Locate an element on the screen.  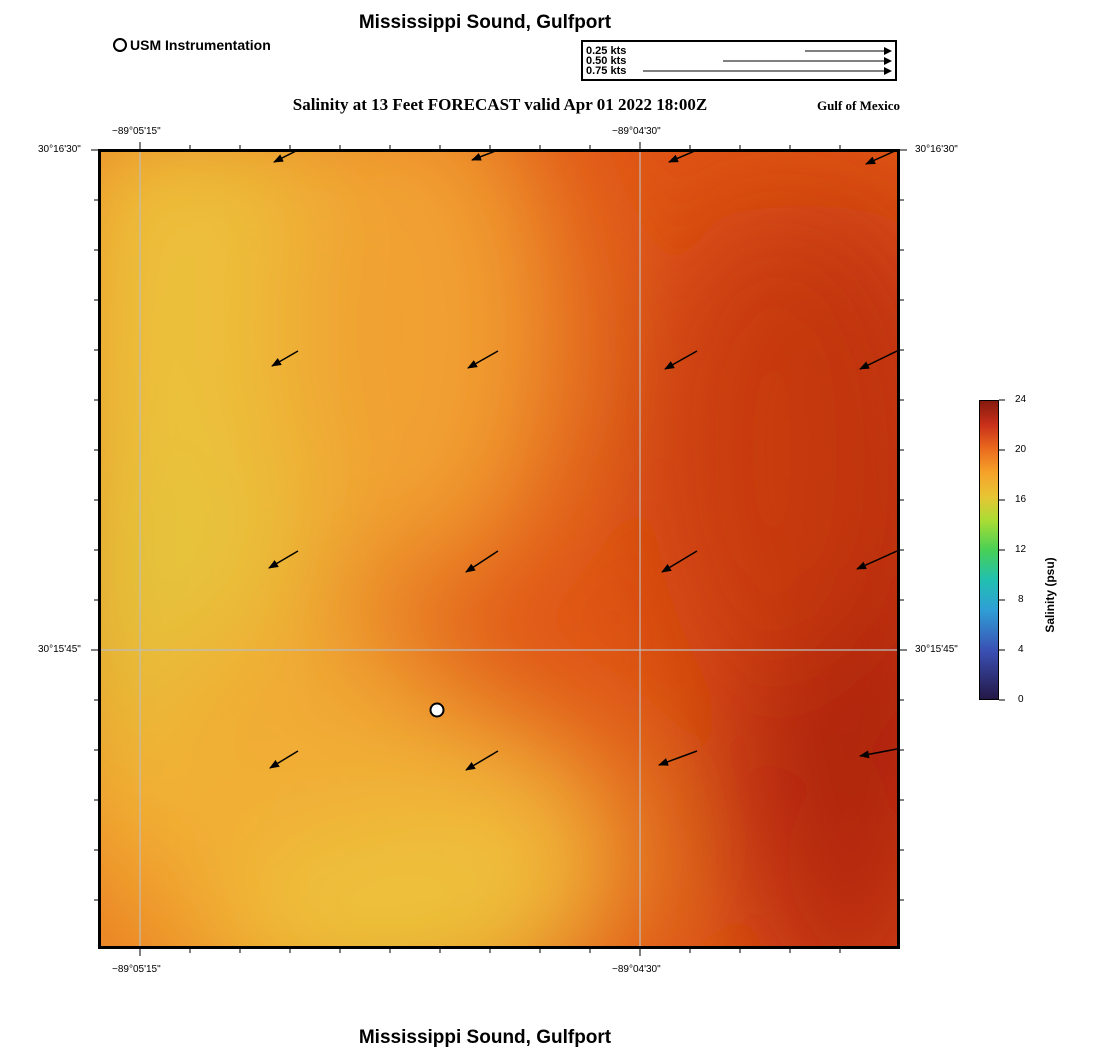
bottom-title: Mississippi Sound, Gulfport is located at coordinates (485, 1037).